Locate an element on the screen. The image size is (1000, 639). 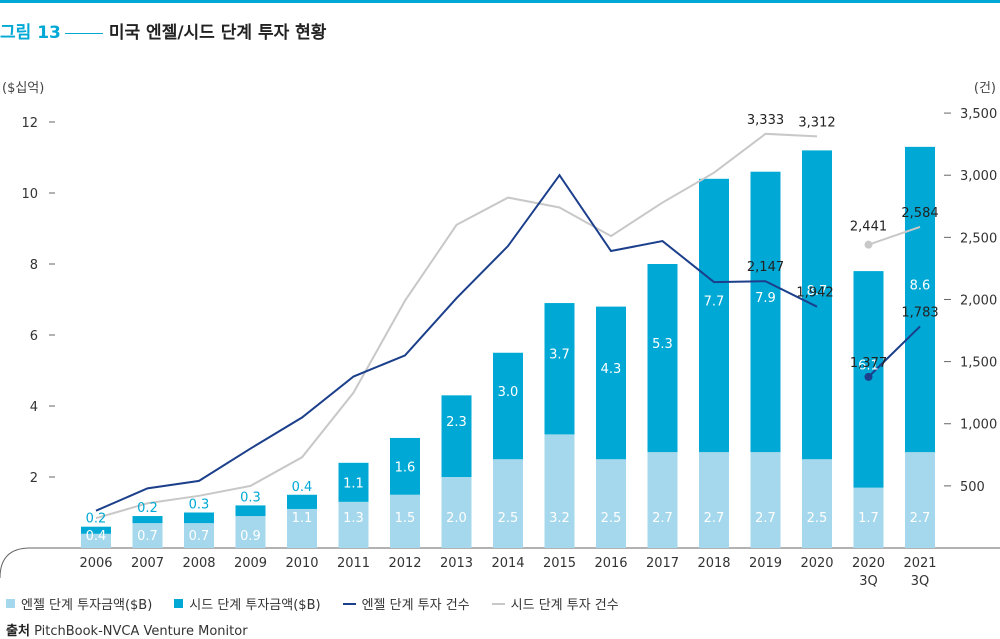
line-seed-count-marker is located at coordinates (868, 244).